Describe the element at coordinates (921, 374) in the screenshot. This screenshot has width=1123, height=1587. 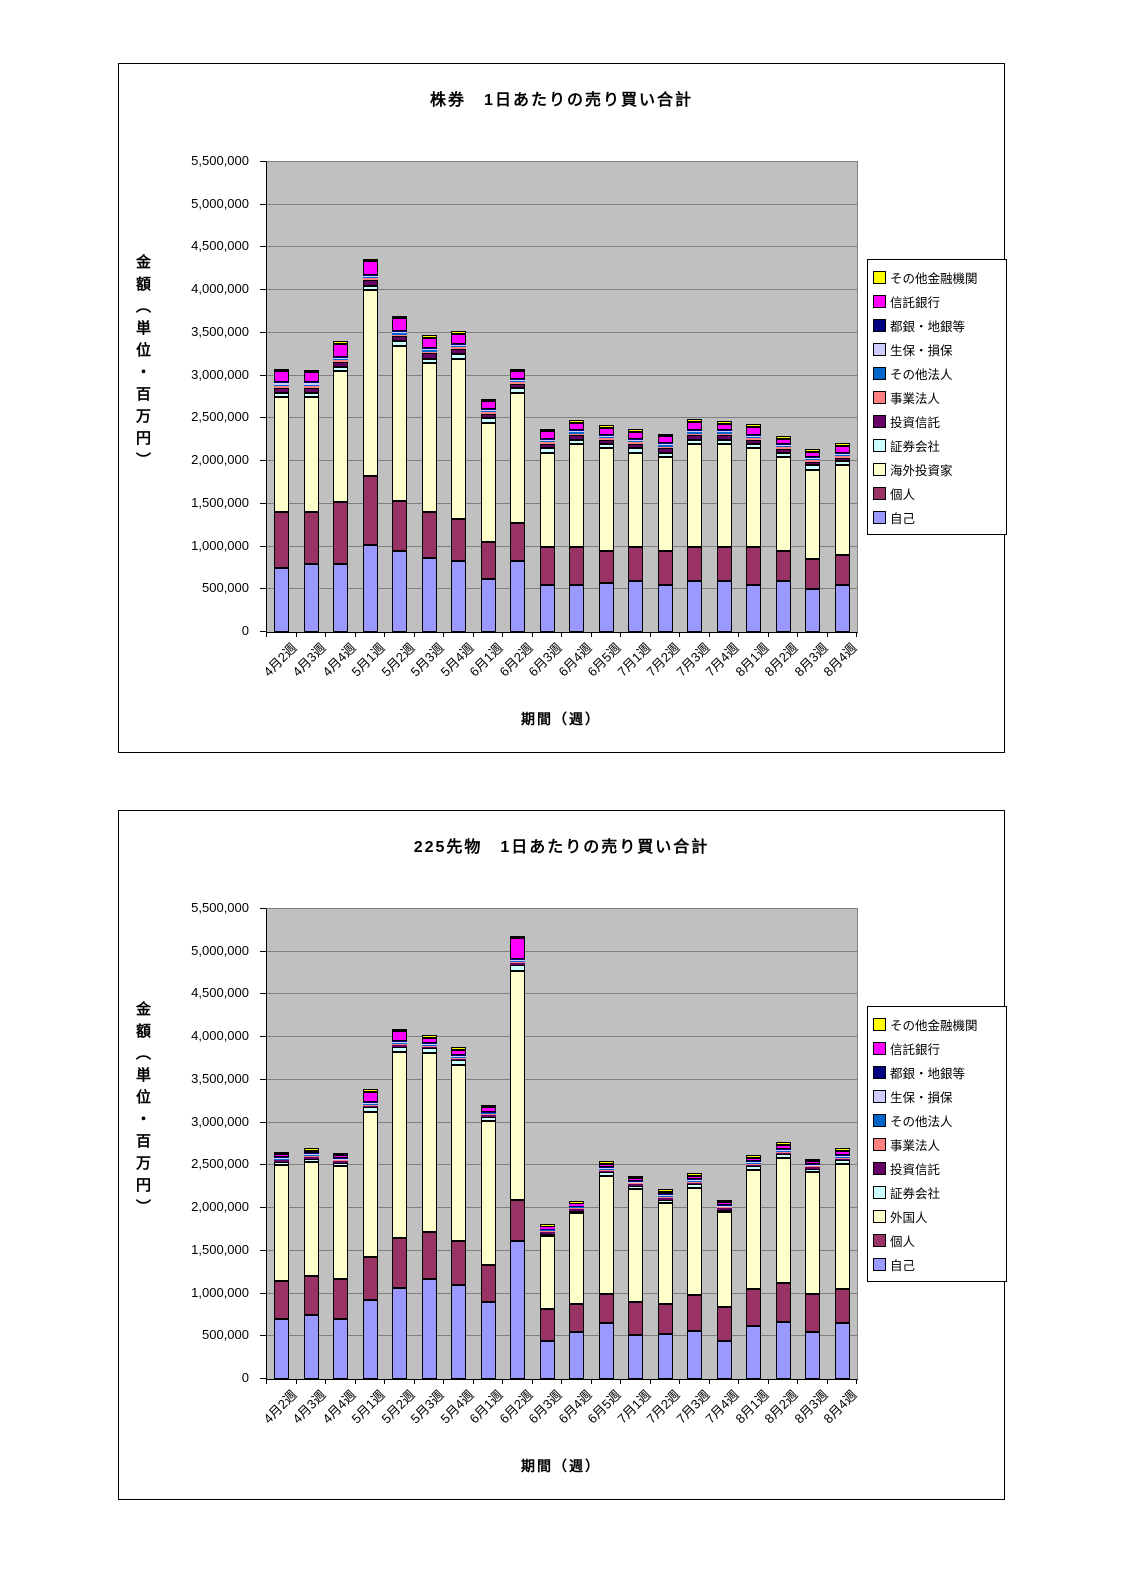
I see `legend-label: その他法人` at that location.